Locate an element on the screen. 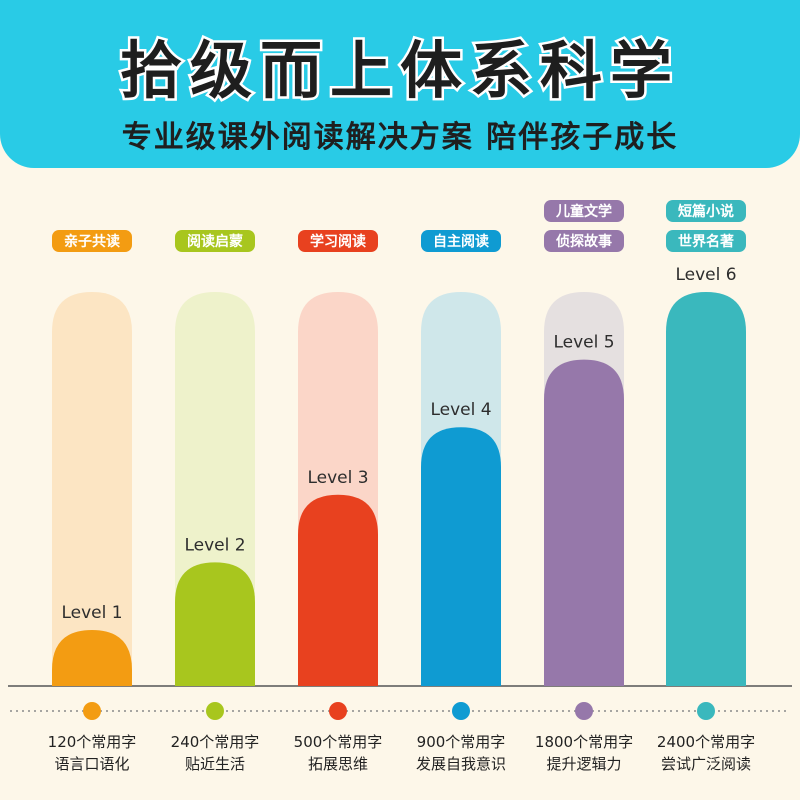 Image resolution: width=800 pixels, height=800 pixels. page-subtitle: 专业级课外阅读解决方案 陪伴孩子成长 is located at coordinates (400, 137).